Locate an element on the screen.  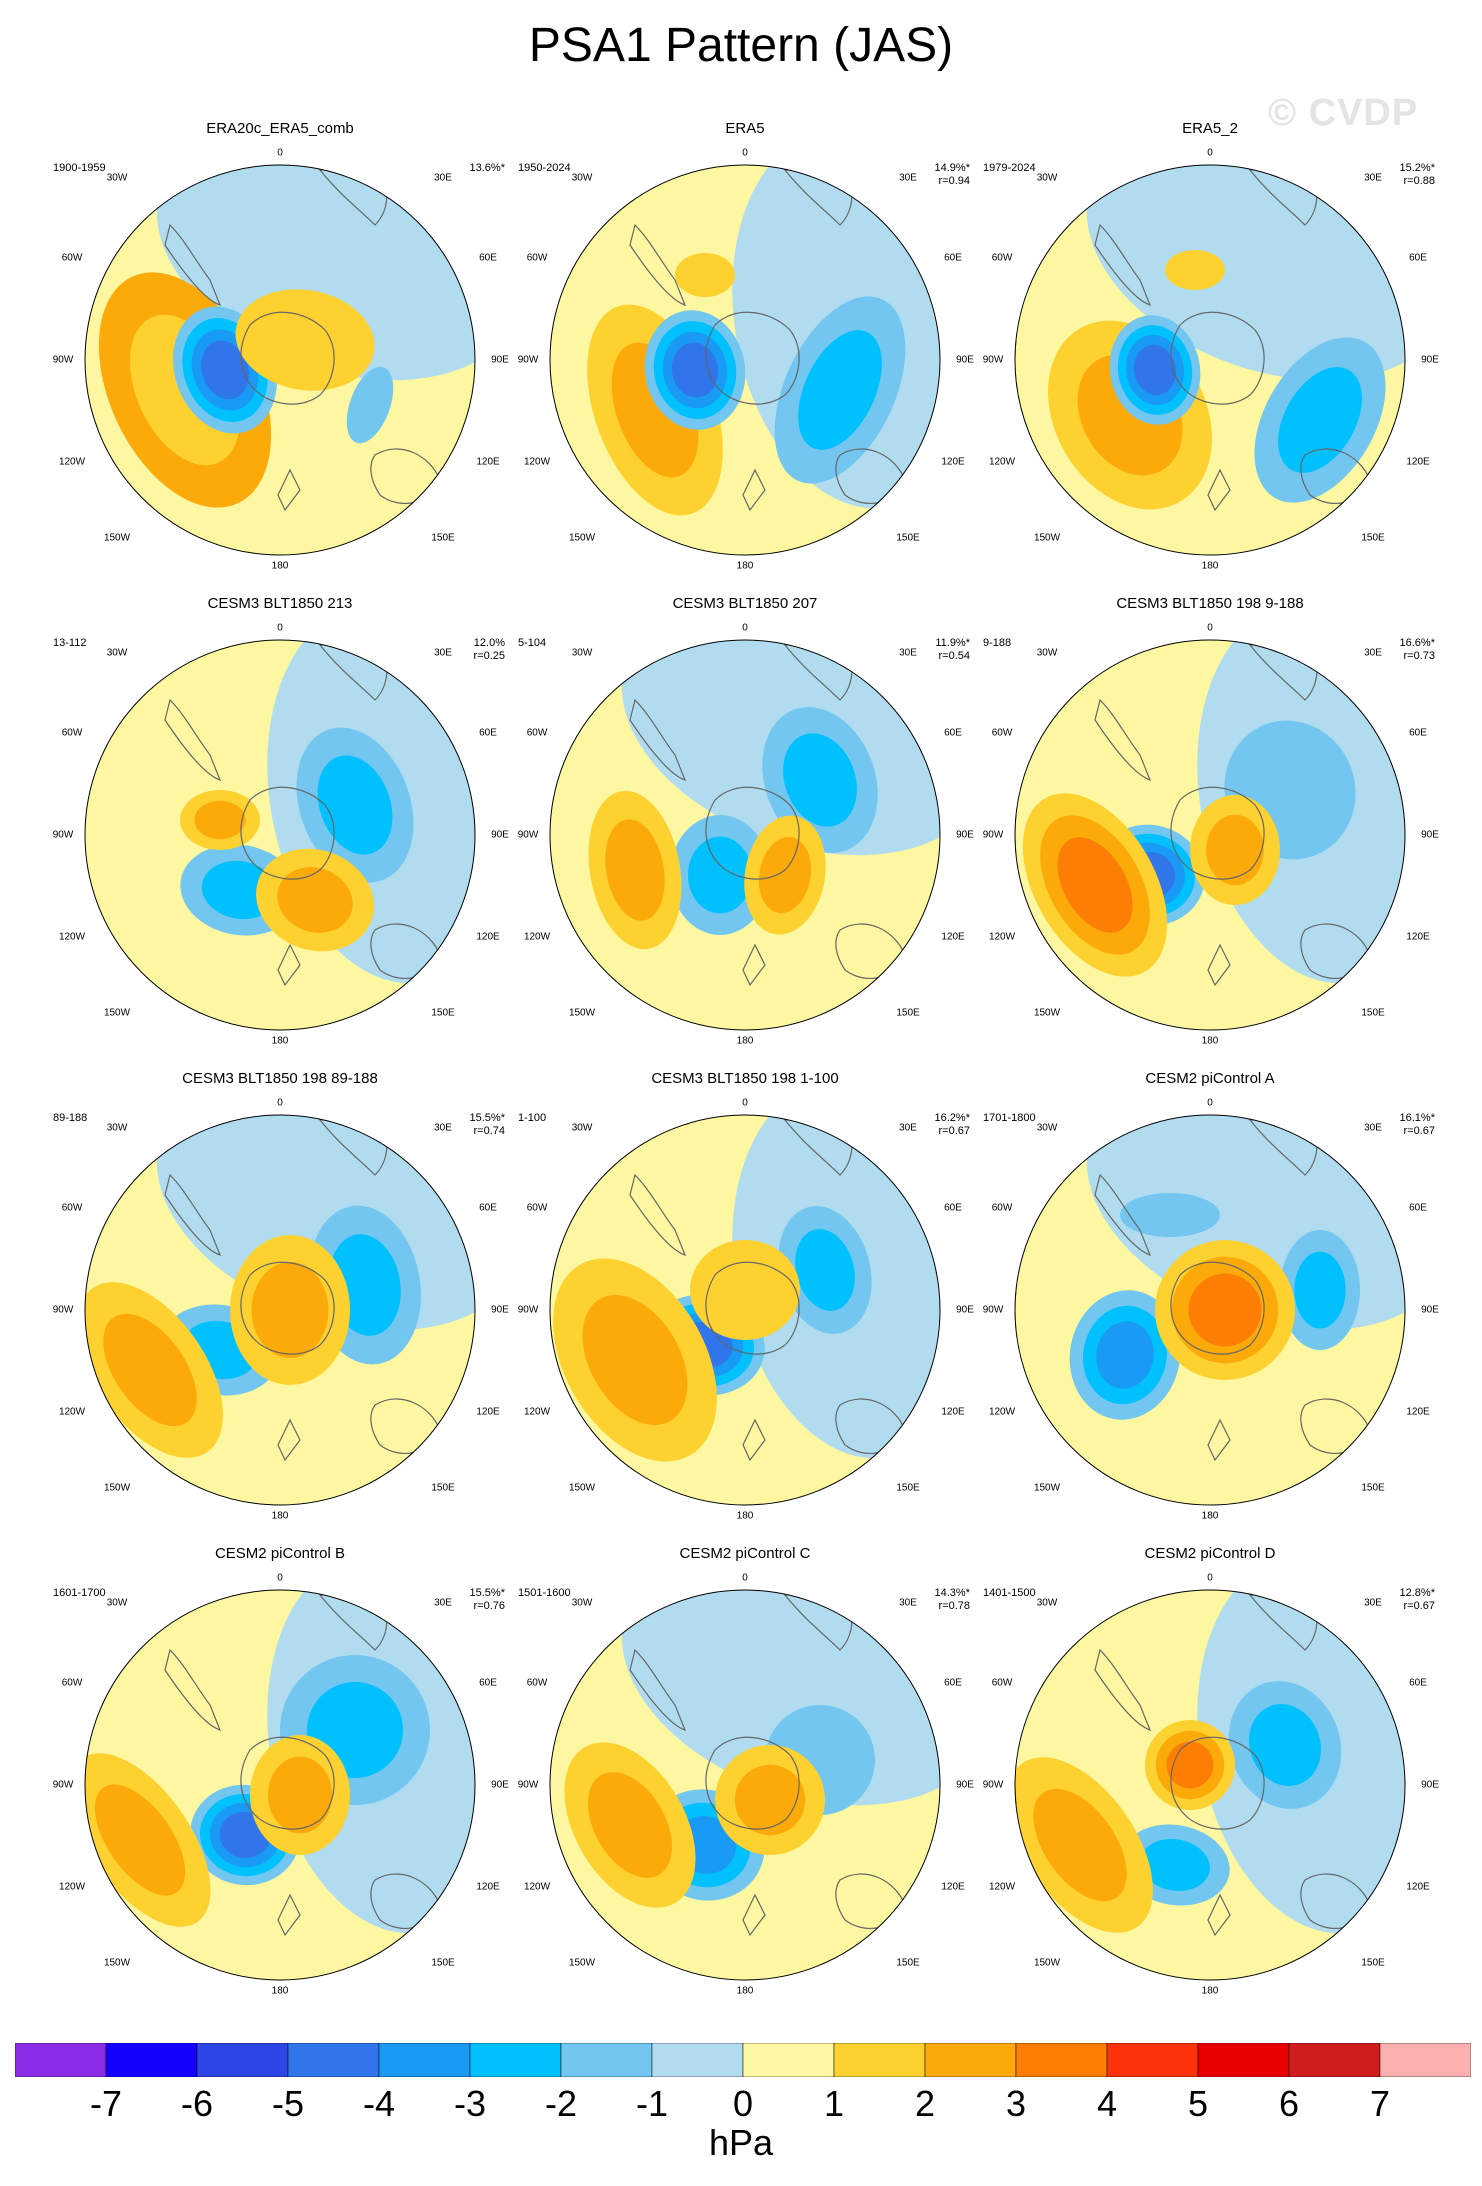
panel-pattern-correlation: r=0.73 is located at coordinates (1419, 656).